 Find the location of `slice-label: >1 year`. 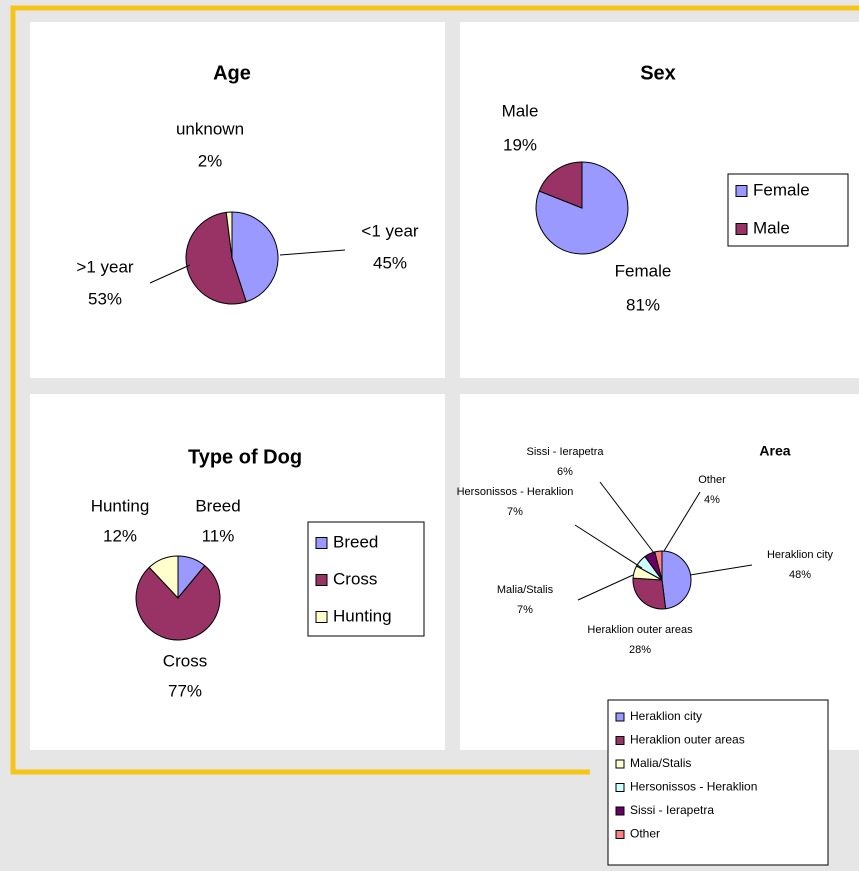

slice-label: >1 year is located at coordinates (105, 266).